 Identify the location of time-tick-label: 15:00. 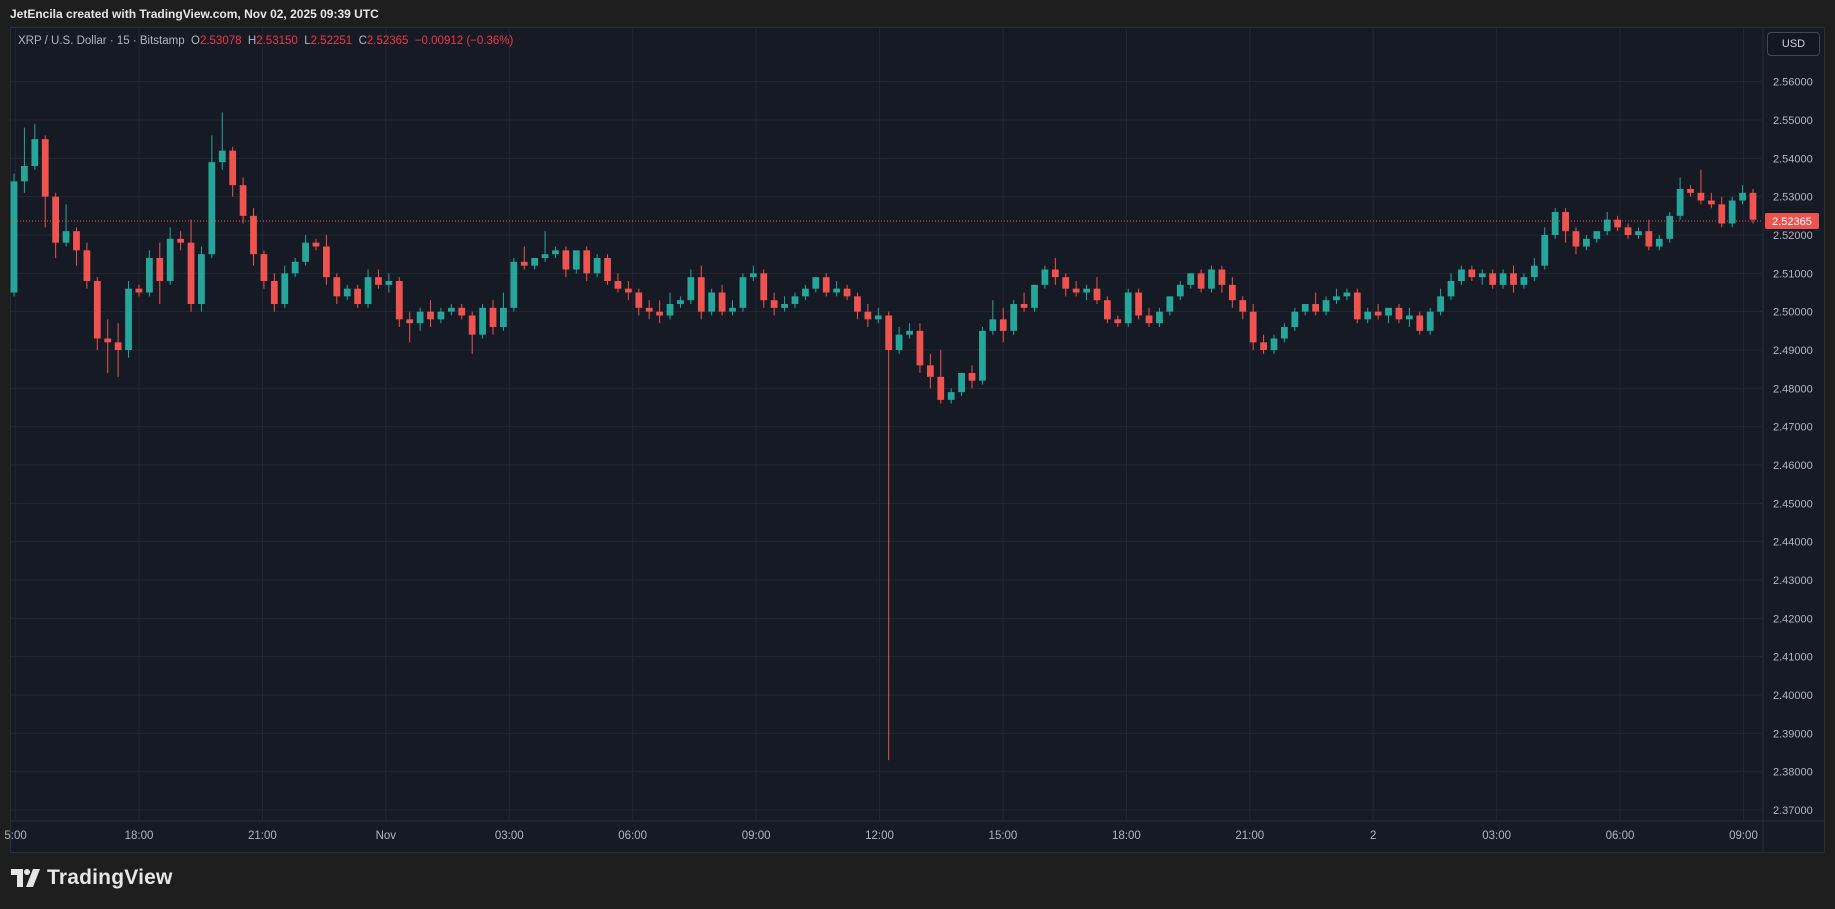
(1003, 836).